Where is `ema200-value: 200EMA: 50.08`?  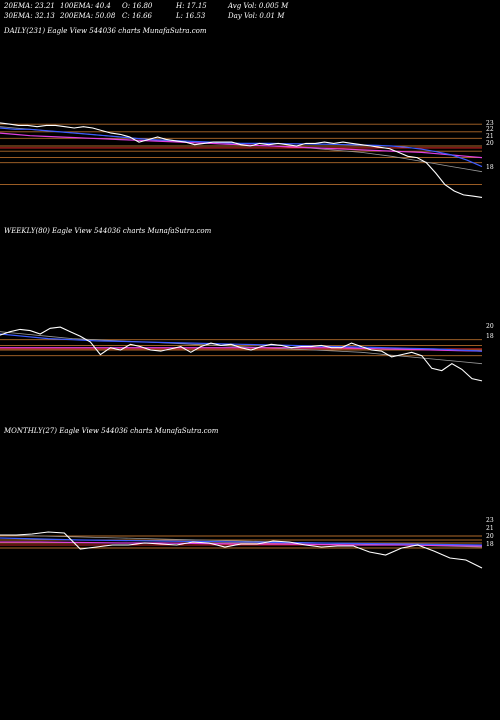
ema200-value: 200EMA: 50.08 is located at coordinates (88, 16).